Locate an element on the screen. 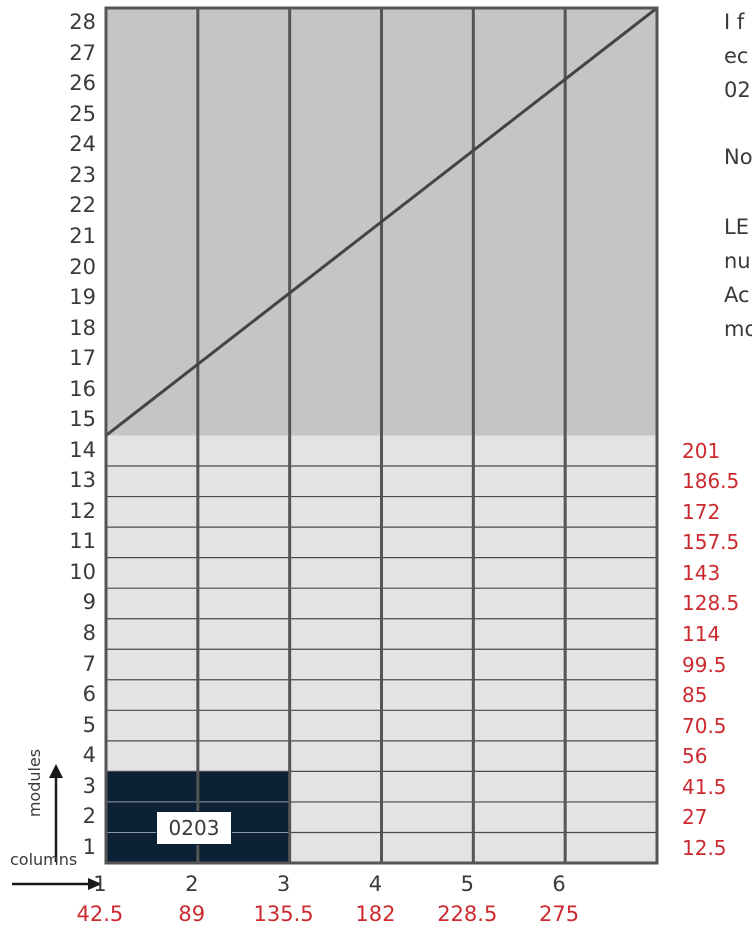  side-text-line-3: 02 is located at coordinates (737, 90).